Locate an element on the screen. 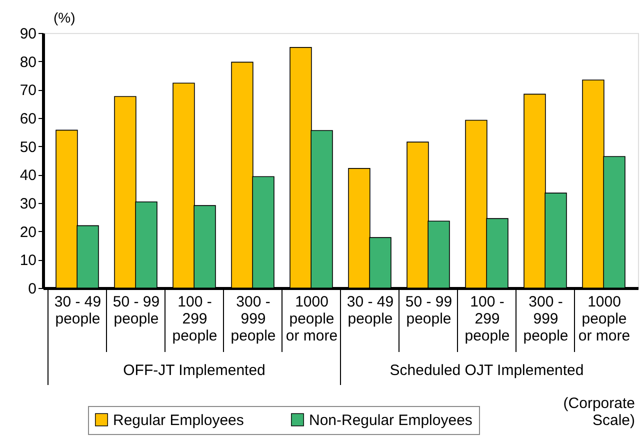 The image size is (641, 436). y-tick-label: 50 is located at coordinates (28, 147).